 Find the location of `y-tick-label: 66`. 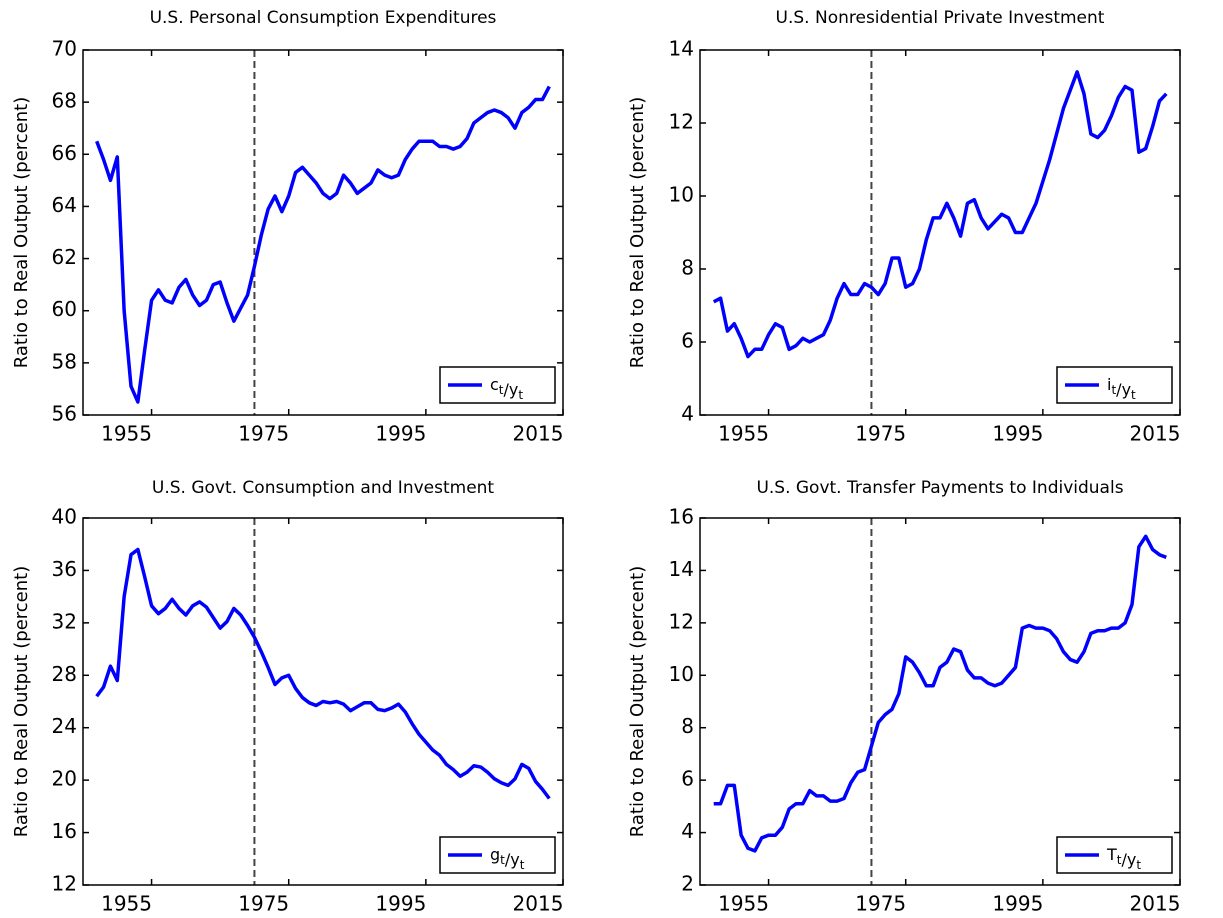

y-tick-label: 66 is located at coordinates (64, 153).